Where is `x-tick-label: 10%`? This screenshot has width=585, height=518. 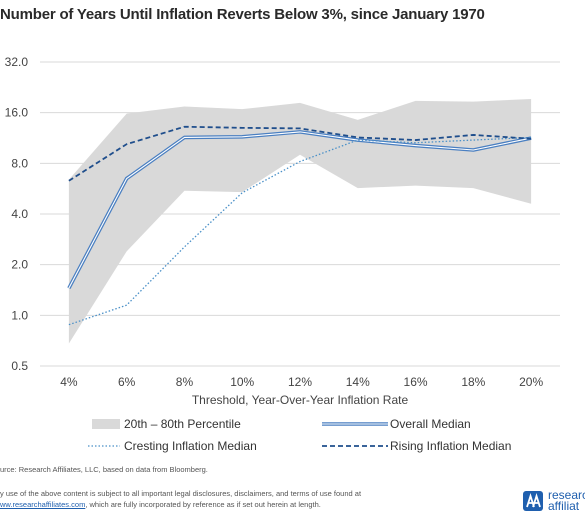 x-tick-label: 10% is located at coordinates (242, 382).